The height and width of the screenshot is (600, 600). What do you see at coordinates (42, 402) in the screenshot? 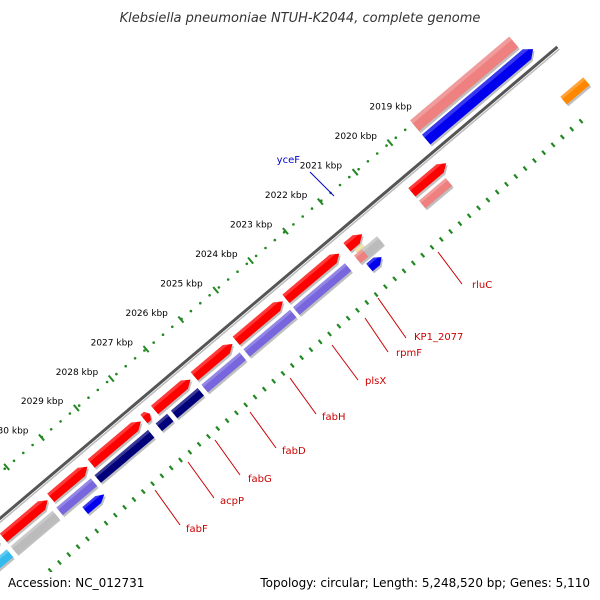
I see `ruler-label: 2029 kbp` at bounding box center [42, 402].